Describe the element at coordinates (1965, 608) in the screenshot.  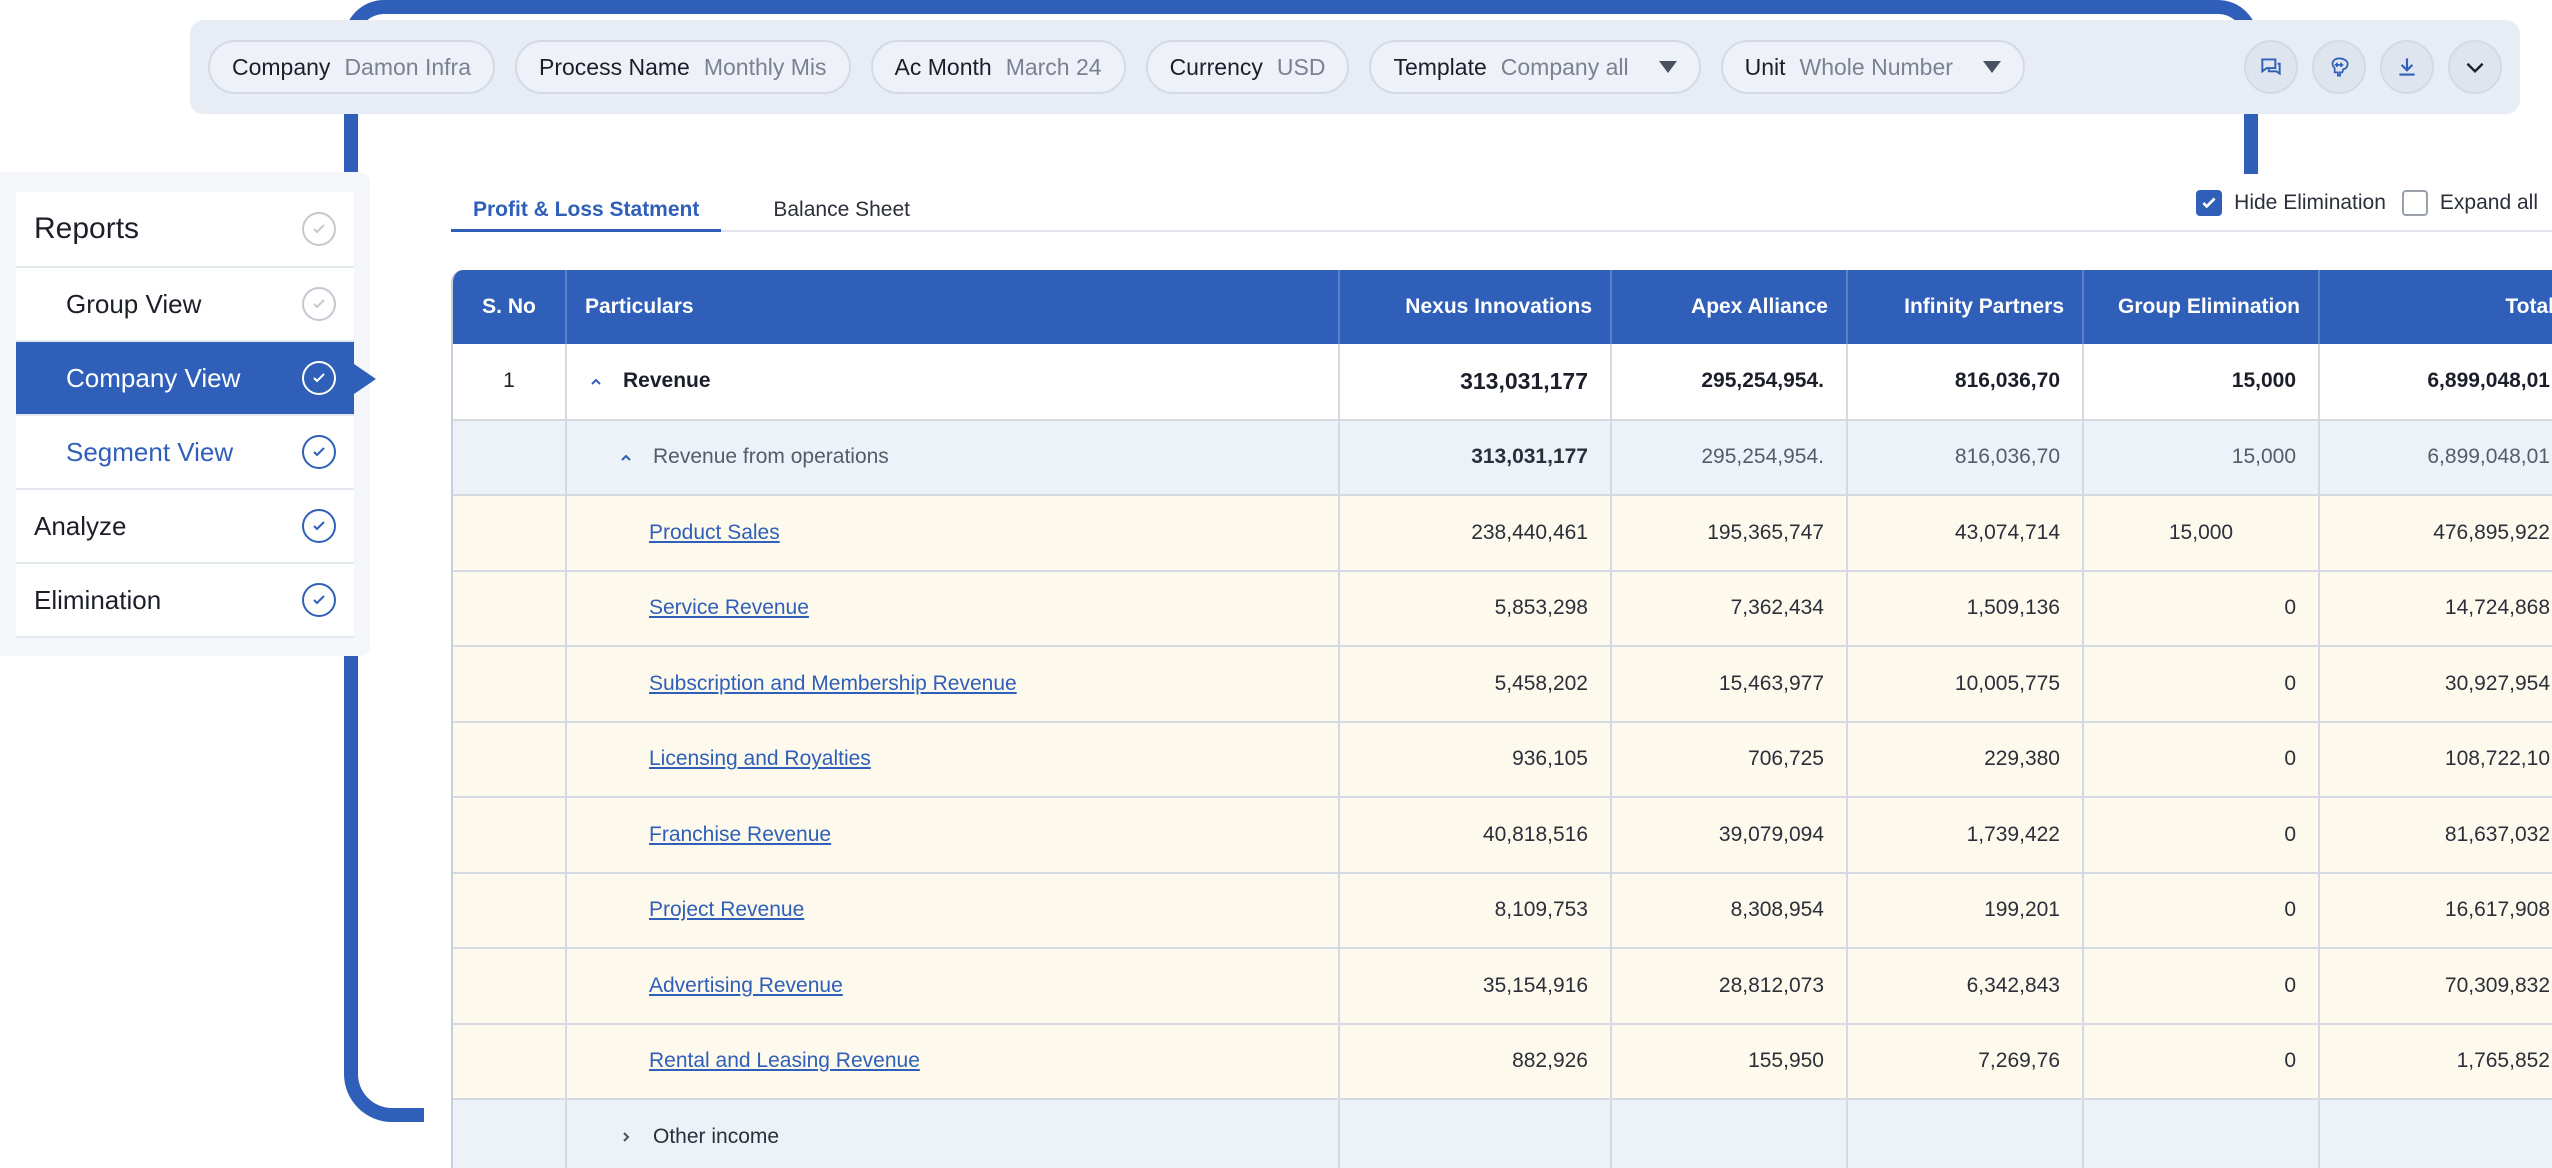
I see `cell-value: 1,509,136` at that location.